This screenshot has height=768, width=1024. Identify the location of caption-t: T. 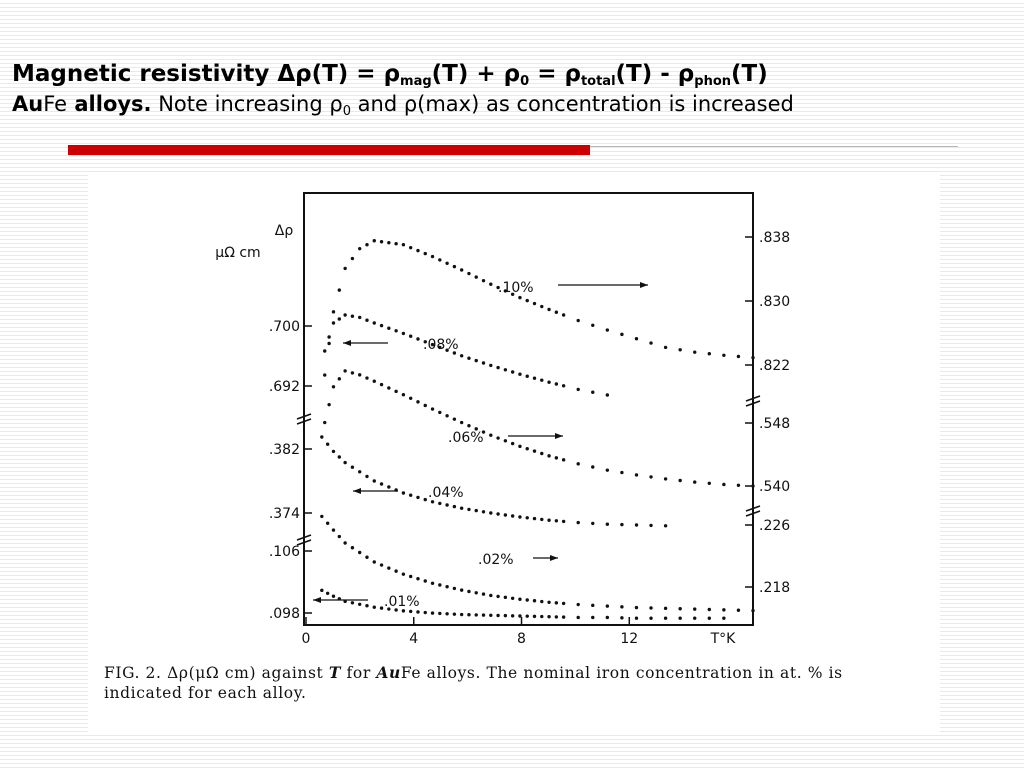
(335, 672).